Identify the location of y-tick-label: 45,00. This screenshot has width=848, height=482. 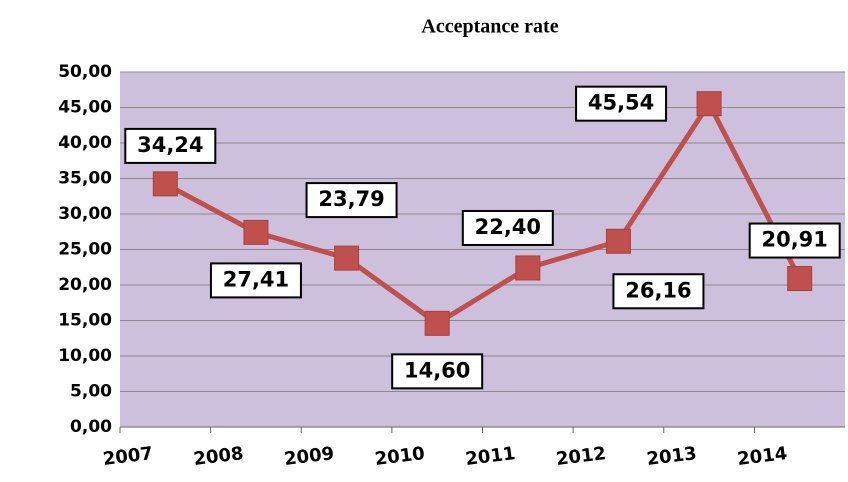
(85, 108).